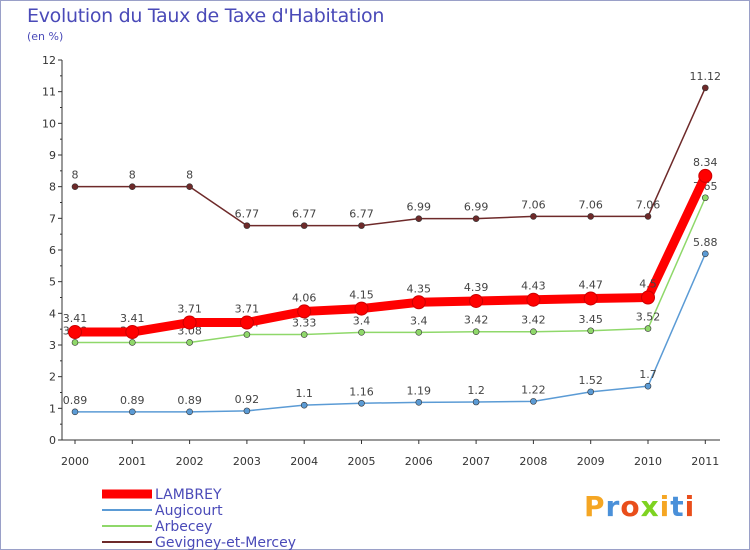 Image resolution: width=750 pixels, height=550 pixels. I want to click on data-label: 1.16, so click(361, 391).